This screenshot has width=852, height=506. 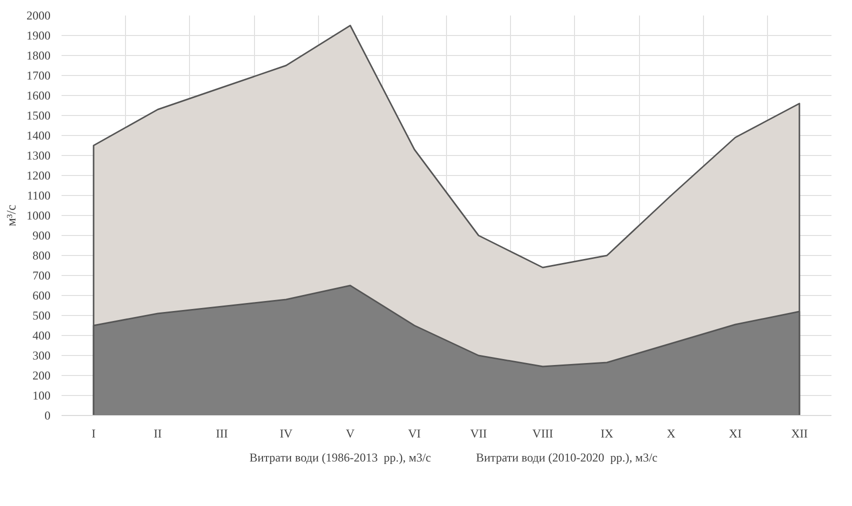 What do you see at coordinates (543, 433) in the screenshot?
I see `x-tick-label: VIII` at bounding box center [543, 433].